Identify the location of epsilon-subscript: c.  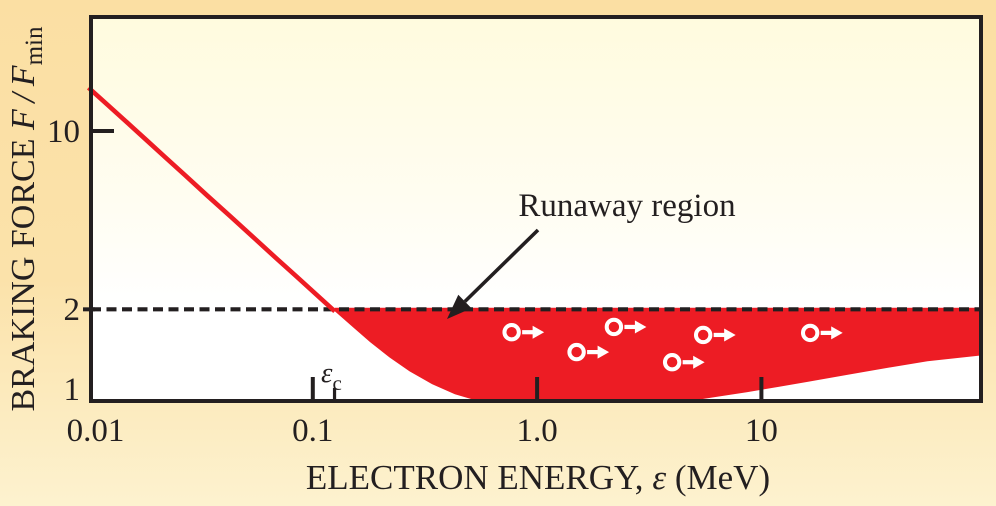
(336, 383).